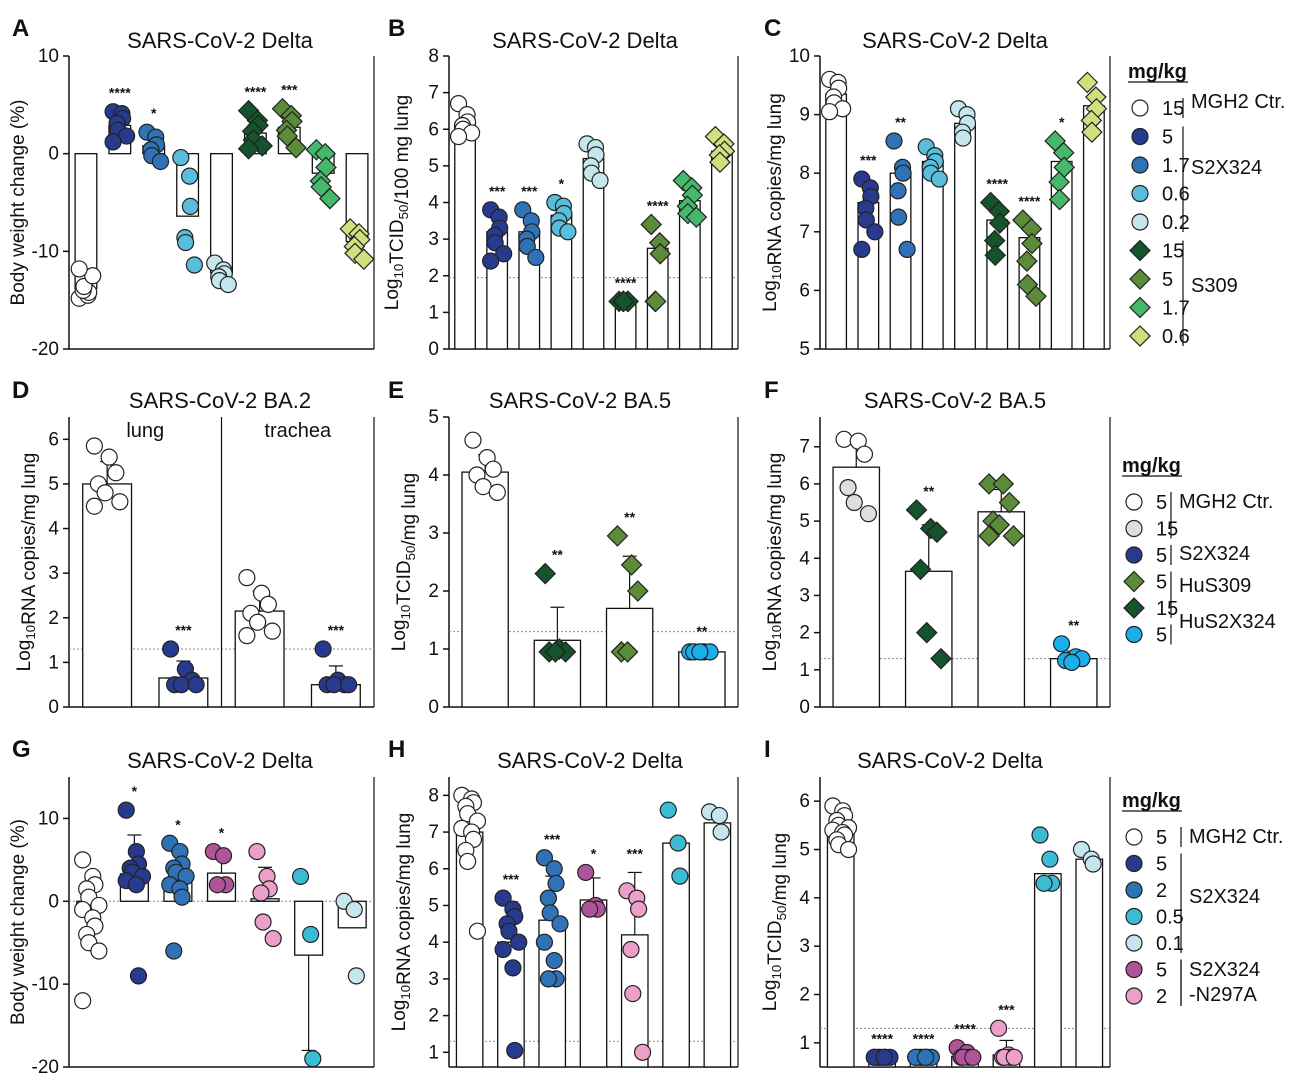  What do you see at coordinates (955, 400) in the screenshot?
I see `panel-title: SARS-CoV-2 BA.5` at bounding box center [955, 400].